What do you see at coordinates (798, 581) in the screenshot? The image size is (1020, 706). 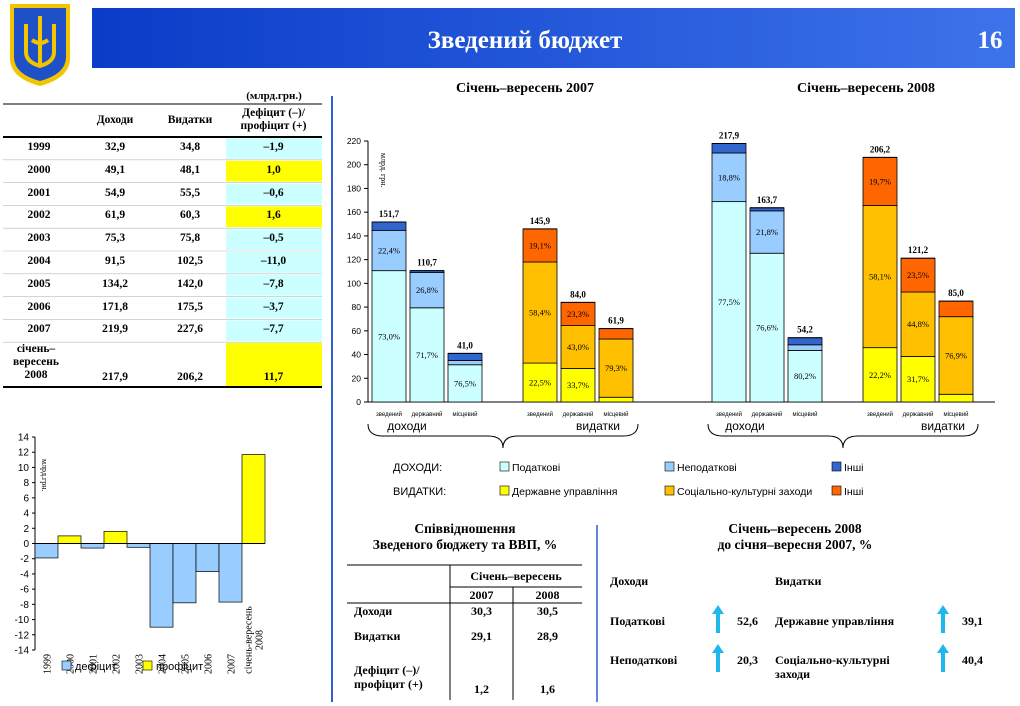 I see `column-header: Видатки` at bounding box center [798, 581].